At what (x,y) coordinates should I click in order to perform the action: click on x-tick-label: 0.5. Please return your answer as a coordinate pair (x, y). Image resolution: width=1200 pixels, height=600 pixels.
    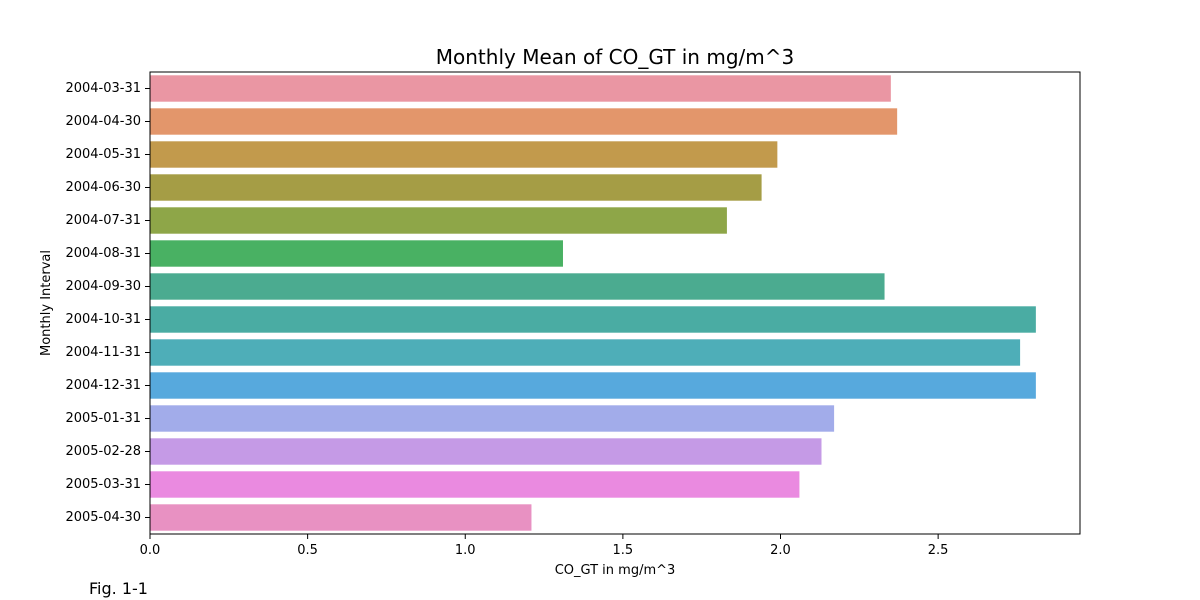
    Looking at the image, I should click on (307, 550).